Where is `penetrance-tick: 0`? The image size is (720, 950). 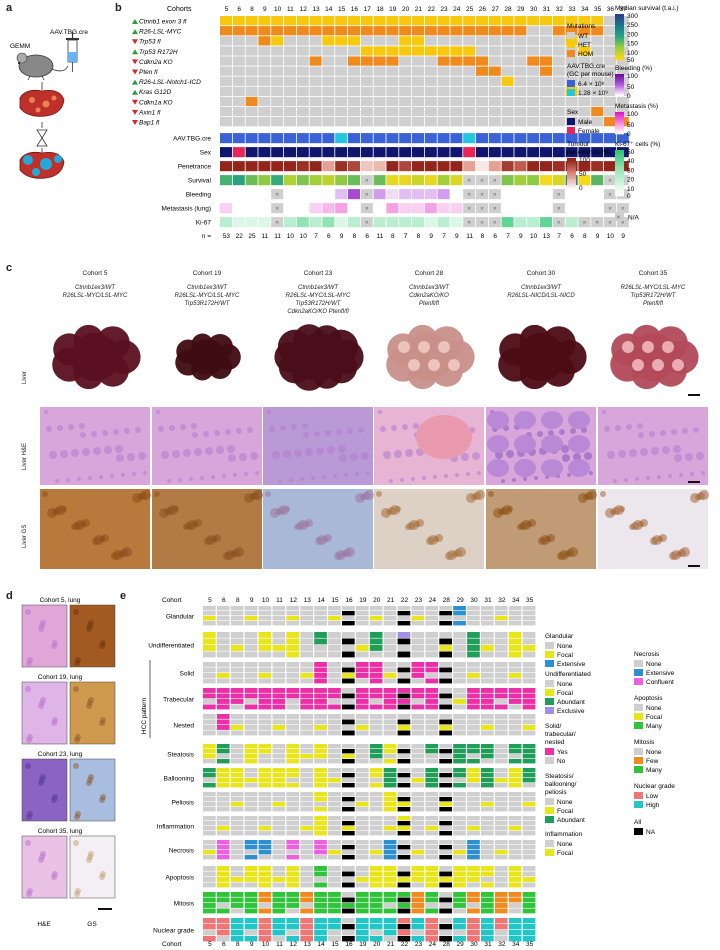 penetrance-tick: 0 is located at coordinates (581, 188).